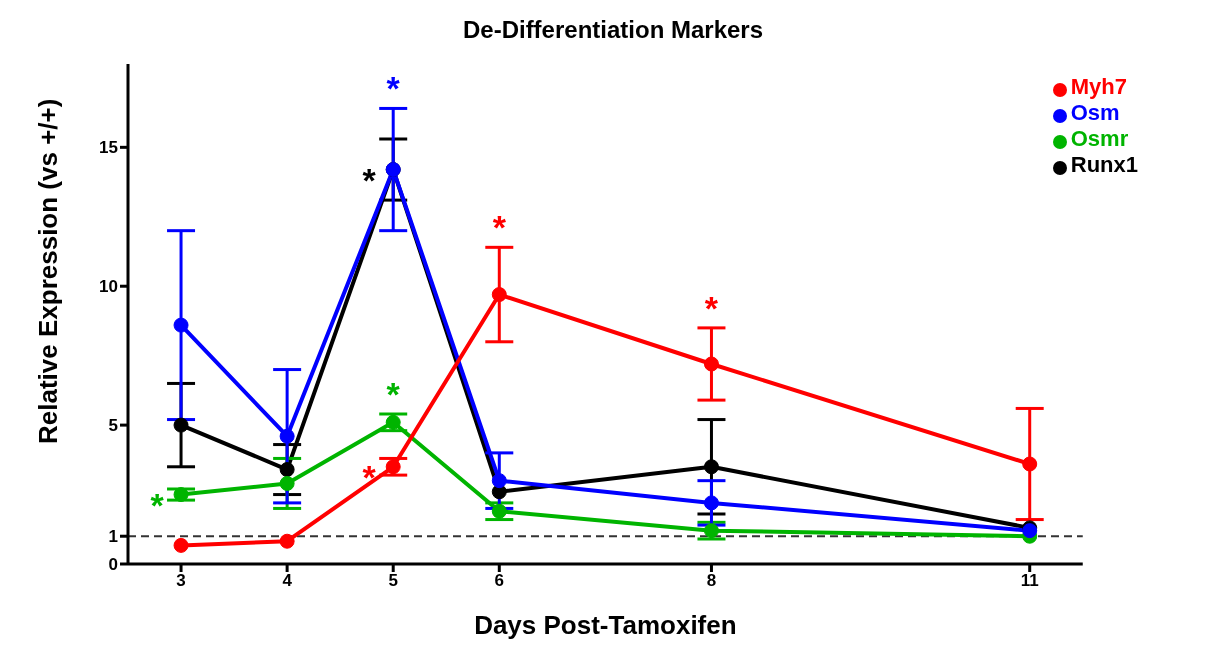 This screenshot has height=653, width=1230. I want to click on y-axis-title: Relative Expression (vs +/+), so click(48, 271).